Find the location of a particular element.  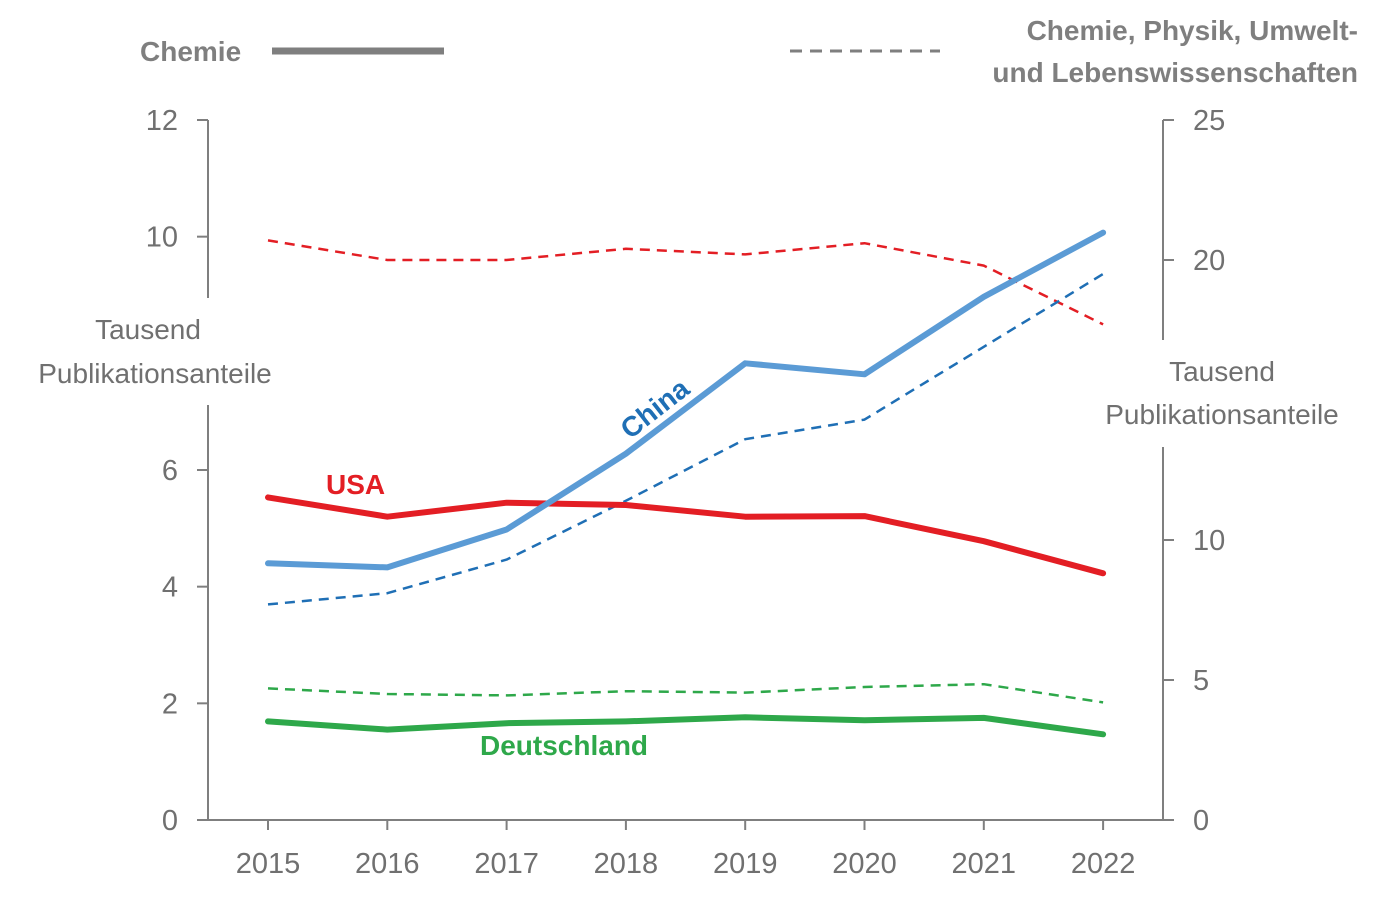

right-tick-label: 5 is located at coordinates (1201, 681).